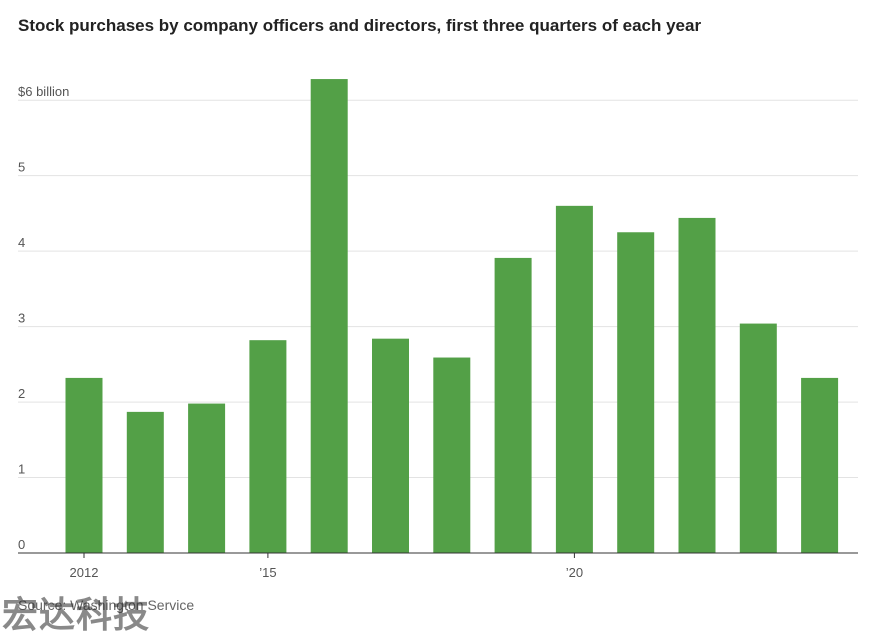 The width and height of the screenshot is (884, 638). Describe the element at coordinates (438, 566) in the screenshot. I see `x-axis: 2012 ’15 ’20` at that location.